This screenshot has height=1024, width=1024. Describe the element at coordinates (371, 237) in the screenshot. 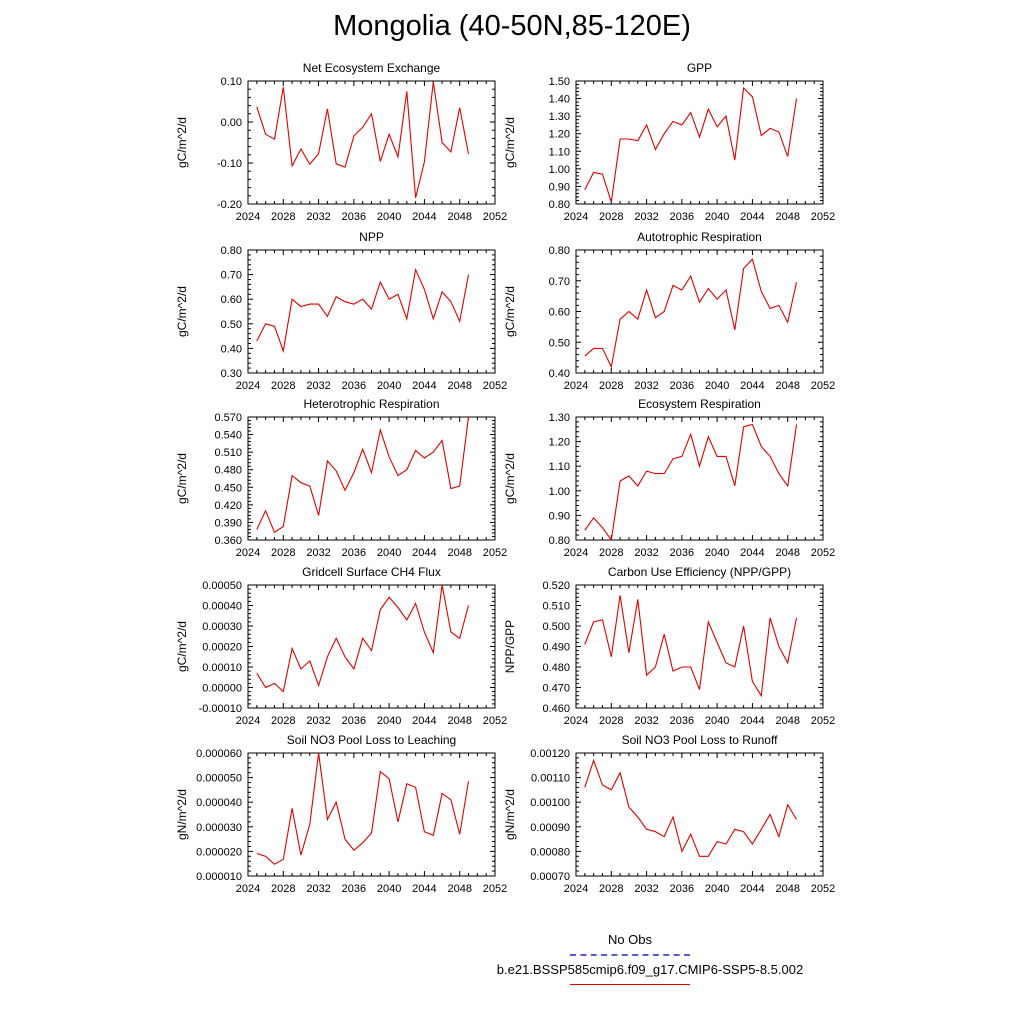

I see `panel-title: NPP` at that location.